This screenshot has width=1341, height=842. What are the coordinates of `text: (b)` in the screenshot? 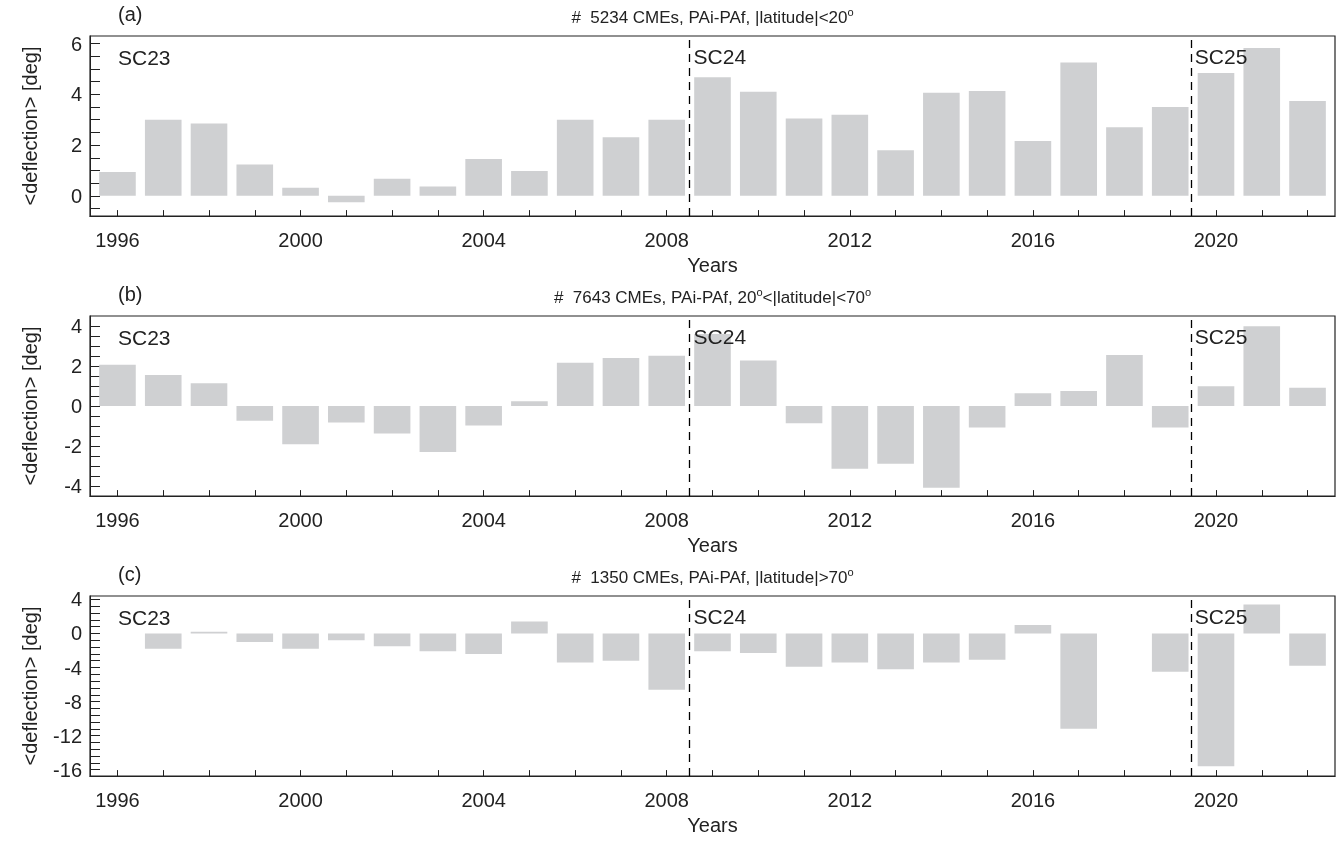 It's located at (130, 294).